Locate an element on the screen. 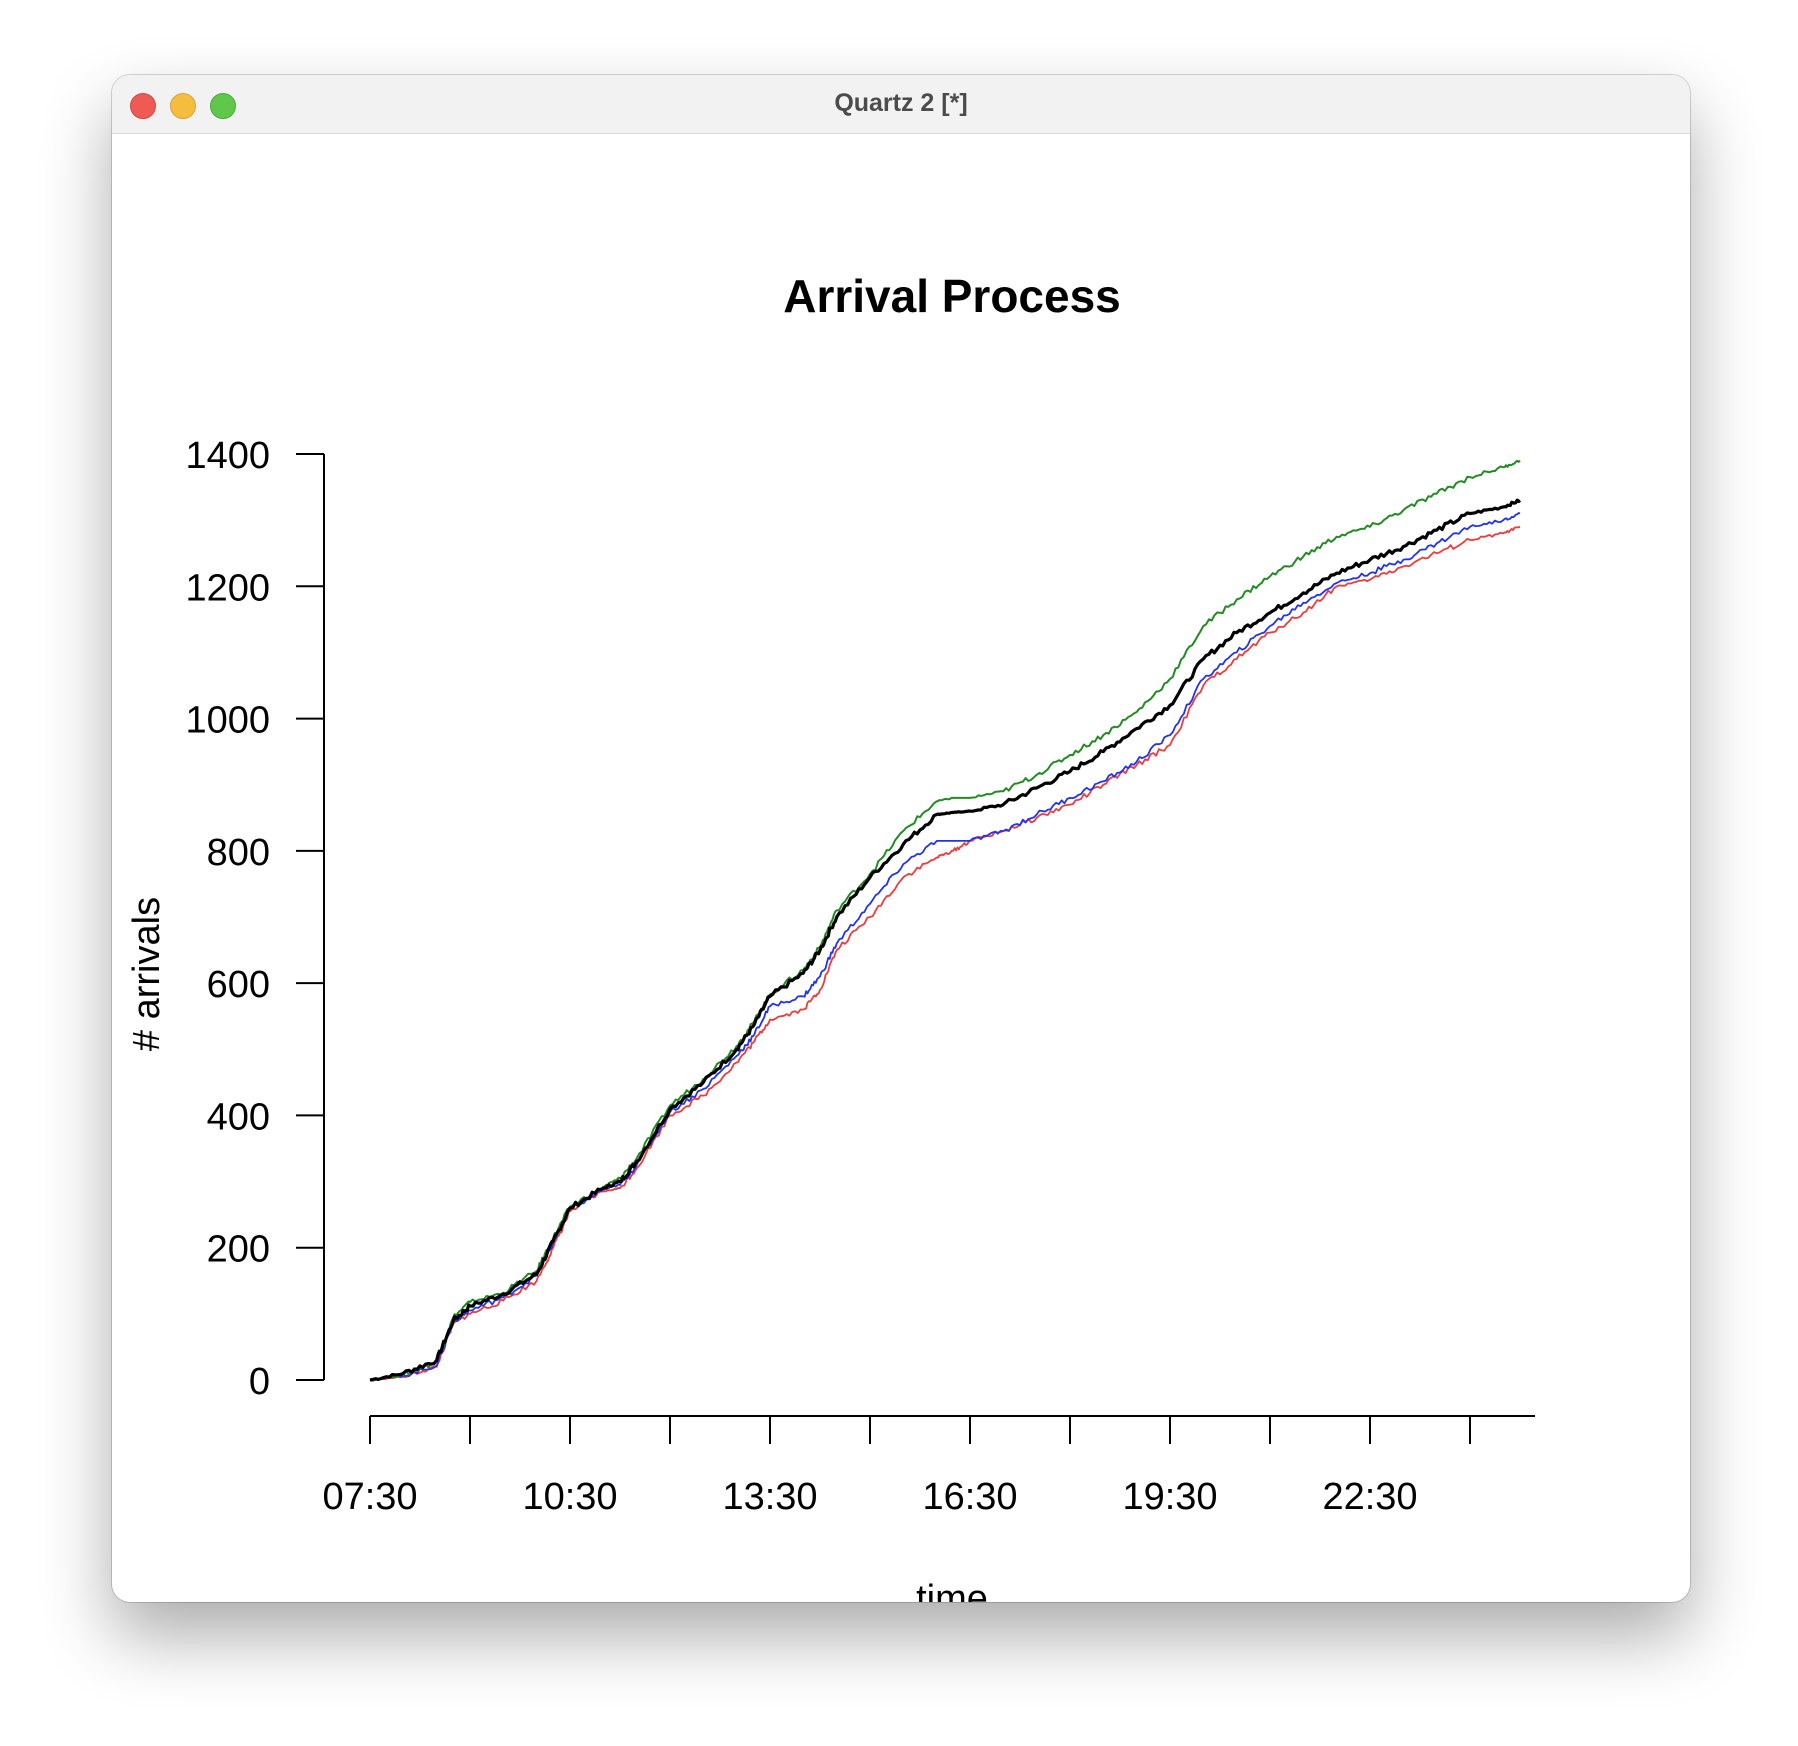 This screenshot has height=1746, width=1798. zoom-button is located at coordinates (223, 106).